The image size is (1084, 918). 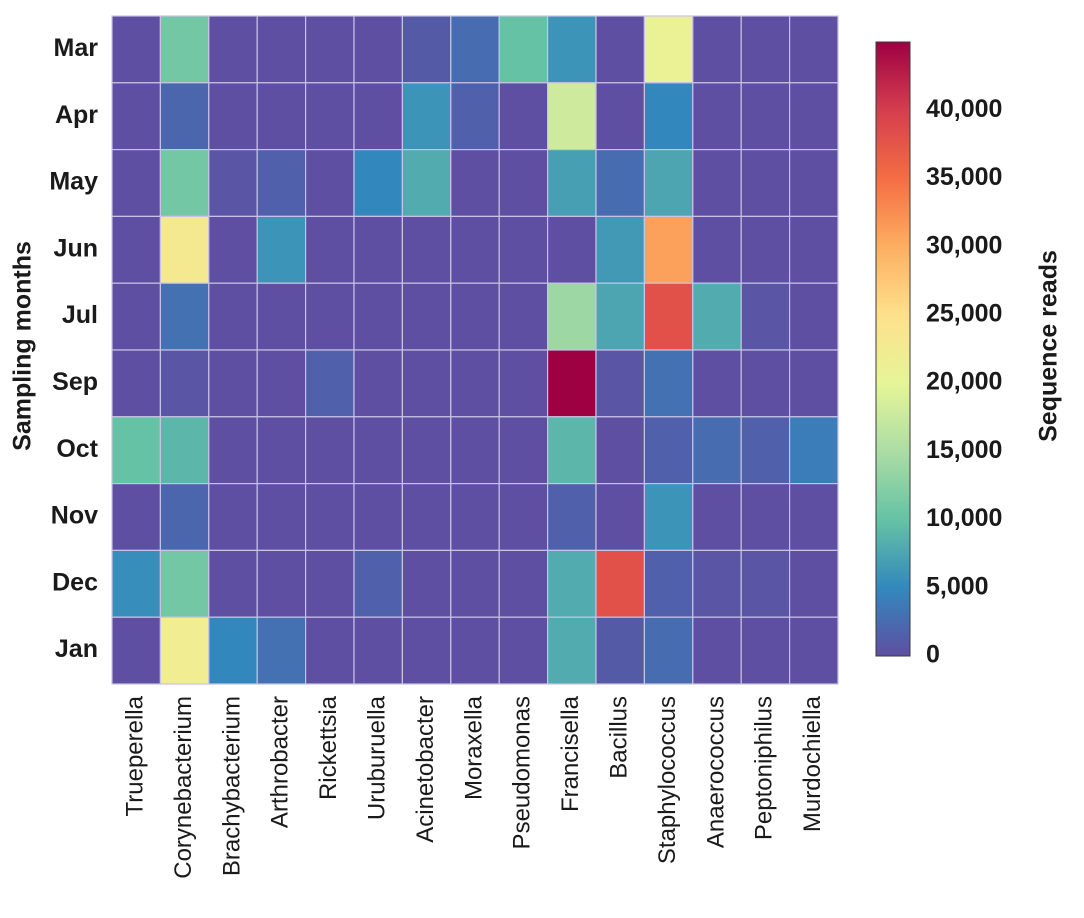 I want to click on row-label-may: May, so click(x=73, y=182).